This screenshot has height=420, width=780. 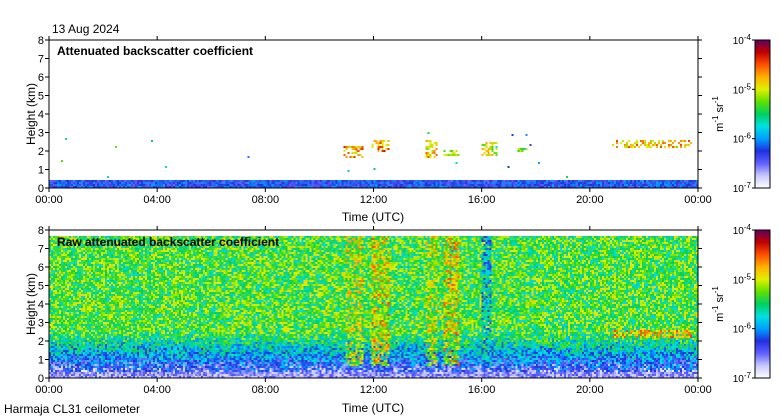 I want to click on date-label: 13 Aug 2024, so click(x=86, y=29).